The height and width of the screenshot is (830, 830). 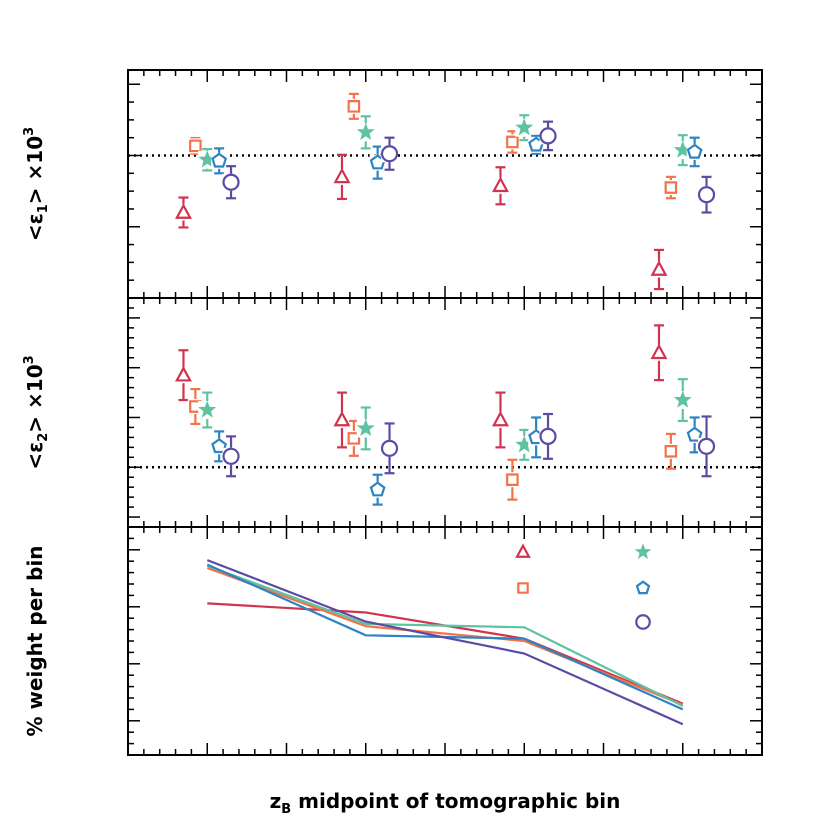 I want to click on label-part: 1, so click(x=43, y=208).